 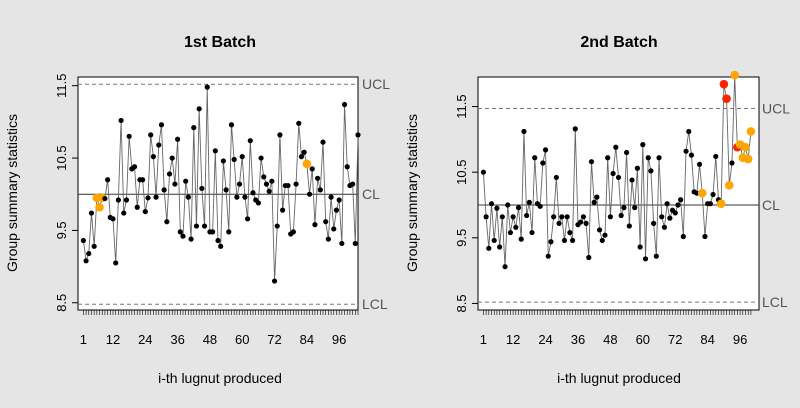 I want to click on chart-2-violation-point, so click(x=724, y=84).